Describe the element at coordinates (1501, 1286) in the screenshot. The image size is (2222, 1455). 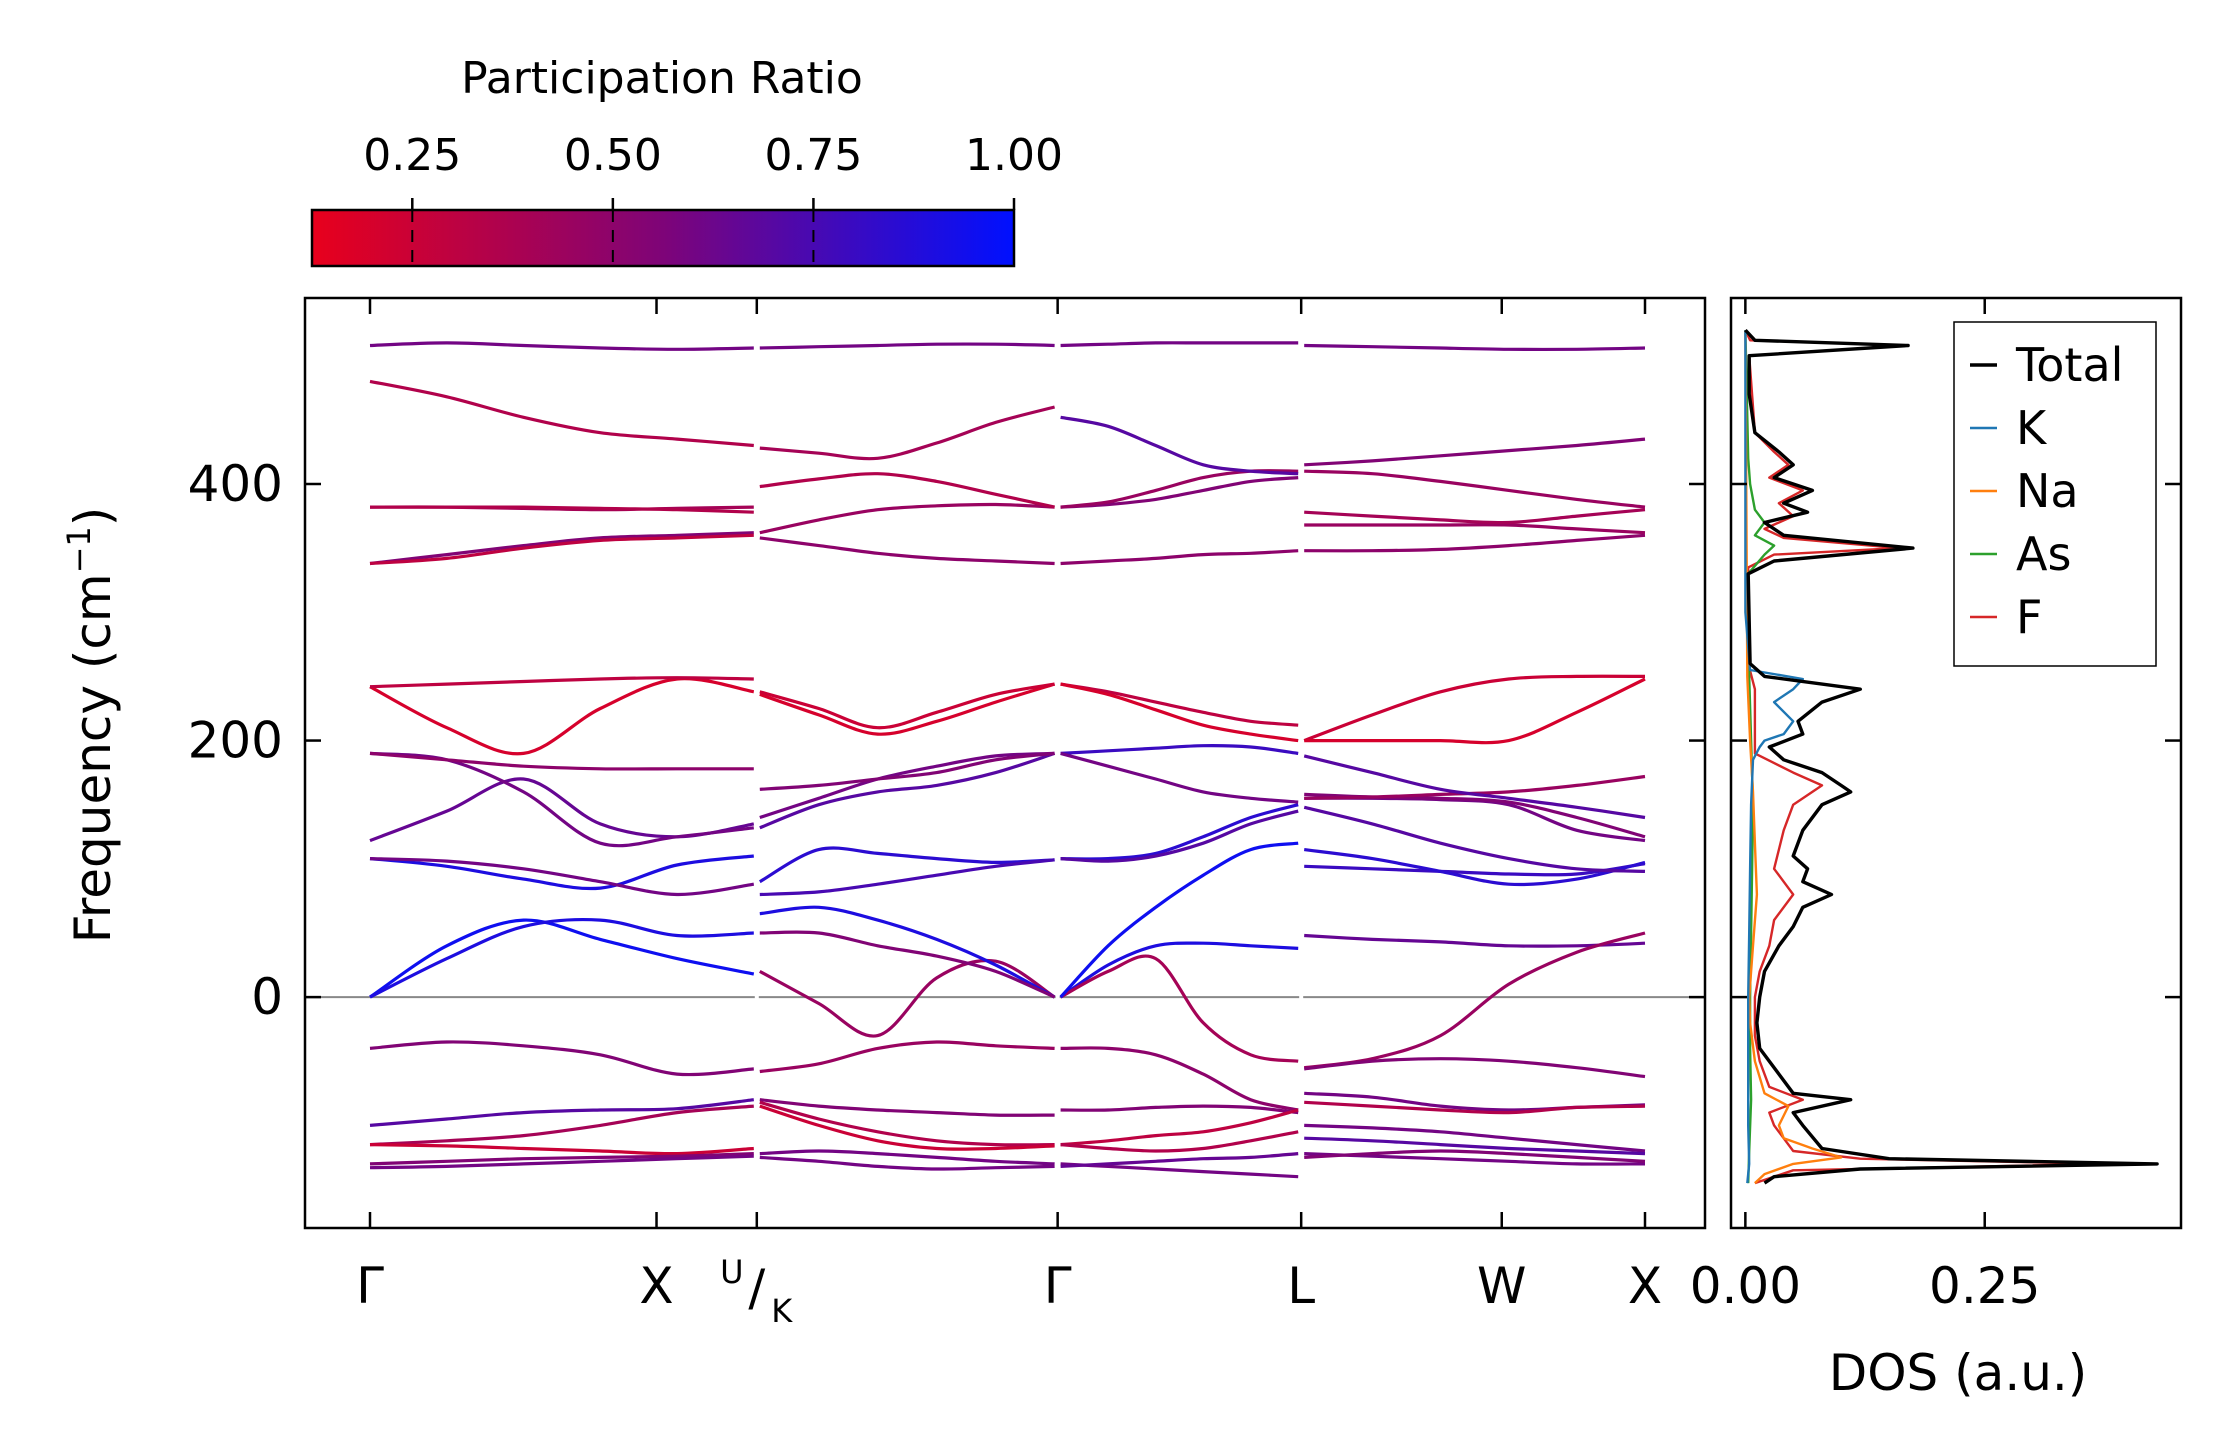
I see `high-symmetry-label: W` at that location.